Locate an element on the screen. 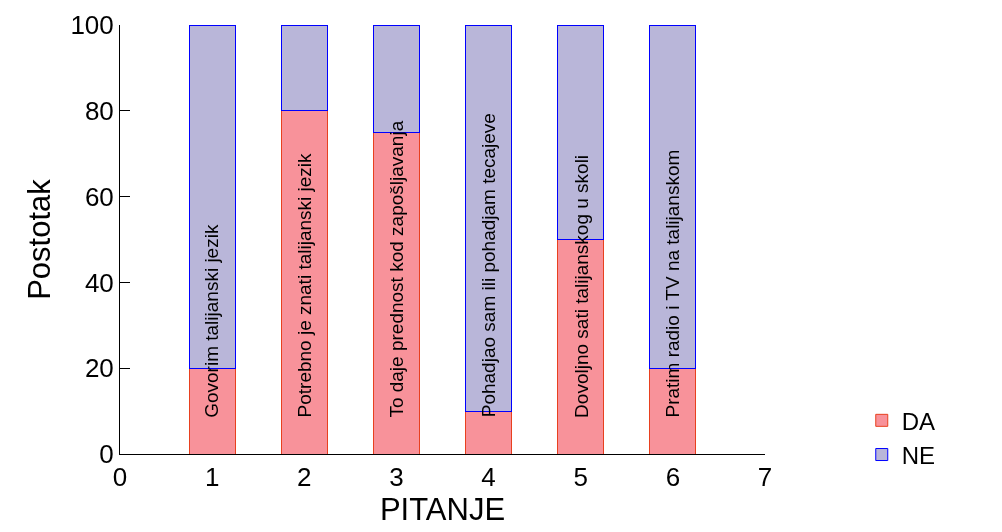 This screenshot has height=532, width=1002. annotation: Govorim talijanski jezik is located at coordinates (212, 321).